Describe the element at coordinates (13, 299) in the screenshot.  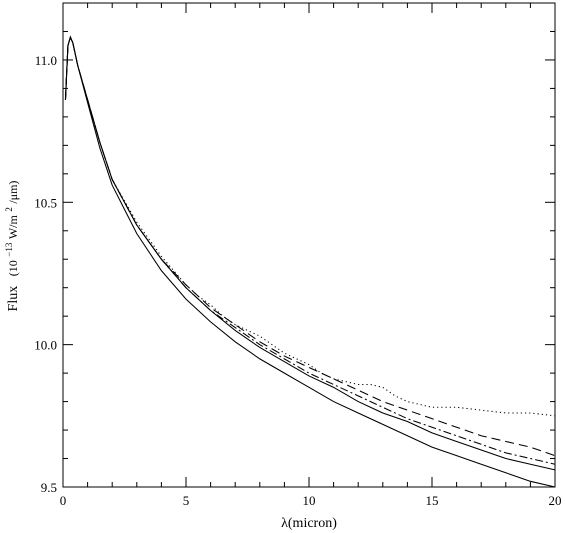
I see `y-axis-title-main: Flux` at that location.